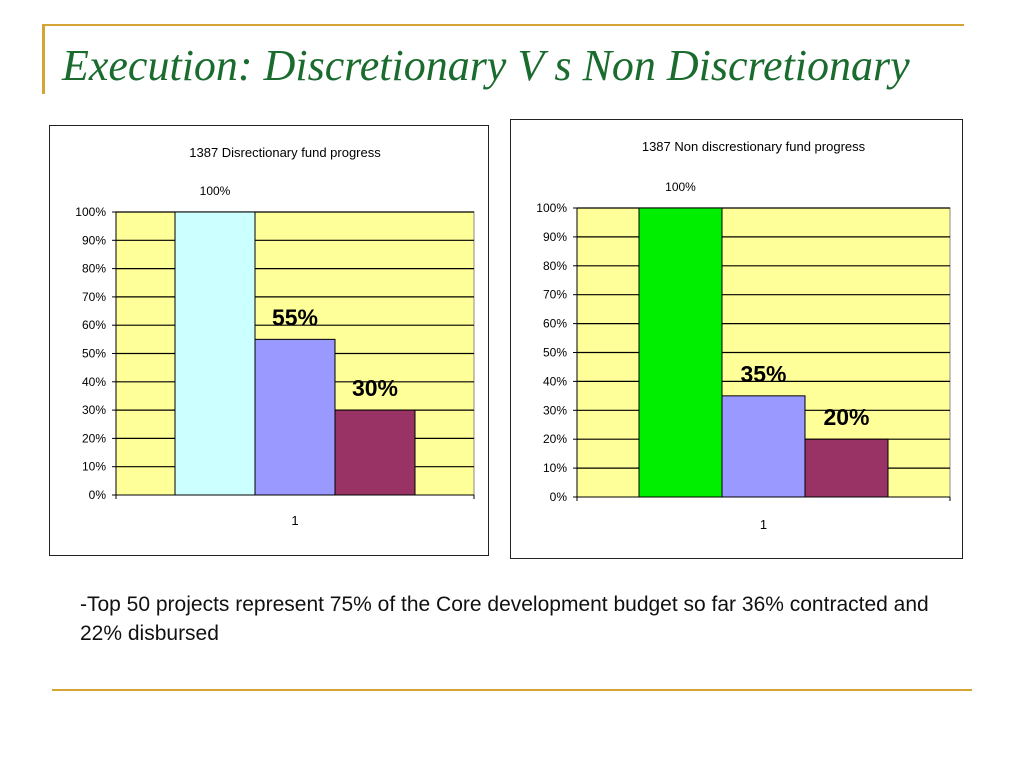 Image resolution: width=1024 pixels, height=768 pixels. Describe the element at coordinates (43, 59) in the screenshot. I see `accent-vertical-line` at that location.